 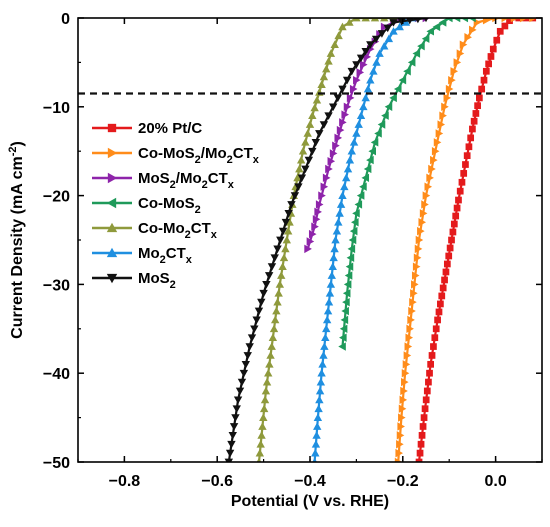 What do you see at coordinates (142, 255) in the screenshot?
I see `legend-item-mo2ctx: Mo2​CTx​` at bounding box center [142, 255].